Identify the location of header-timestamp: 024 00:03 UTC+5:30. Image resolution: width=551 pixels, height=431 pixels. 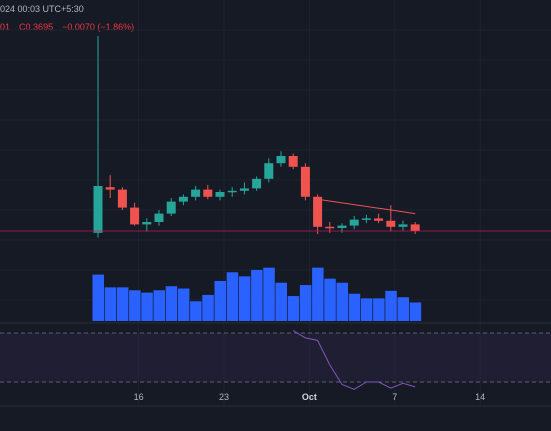
(42, 9).